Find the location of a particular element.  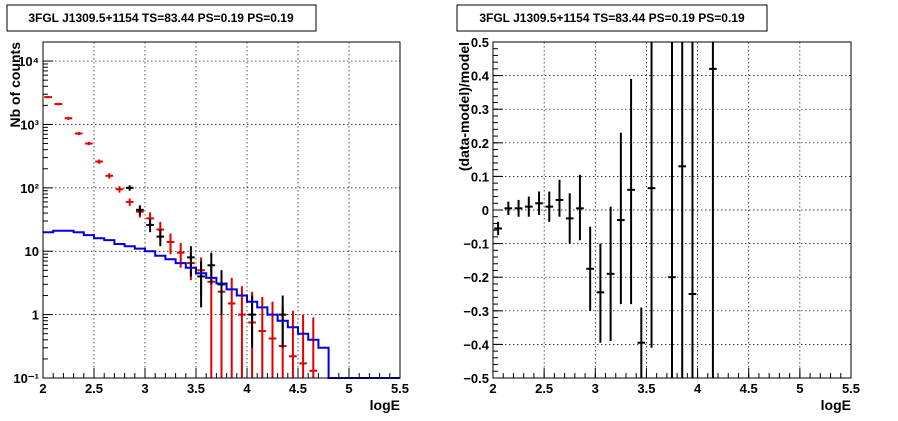

y-tick-label: 10 is located at coordinates (32, 251).